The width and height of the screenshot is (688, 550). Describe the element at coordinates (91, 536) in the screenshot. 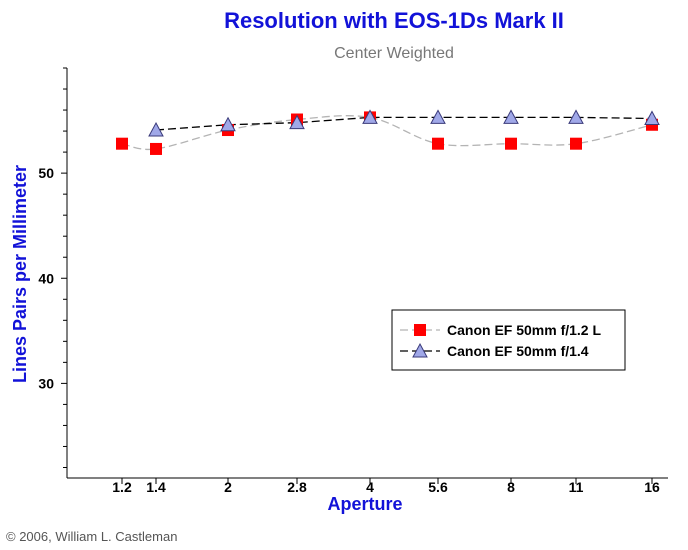

I see `copyright-notice: © 2006, William L. Castleman` at that location.